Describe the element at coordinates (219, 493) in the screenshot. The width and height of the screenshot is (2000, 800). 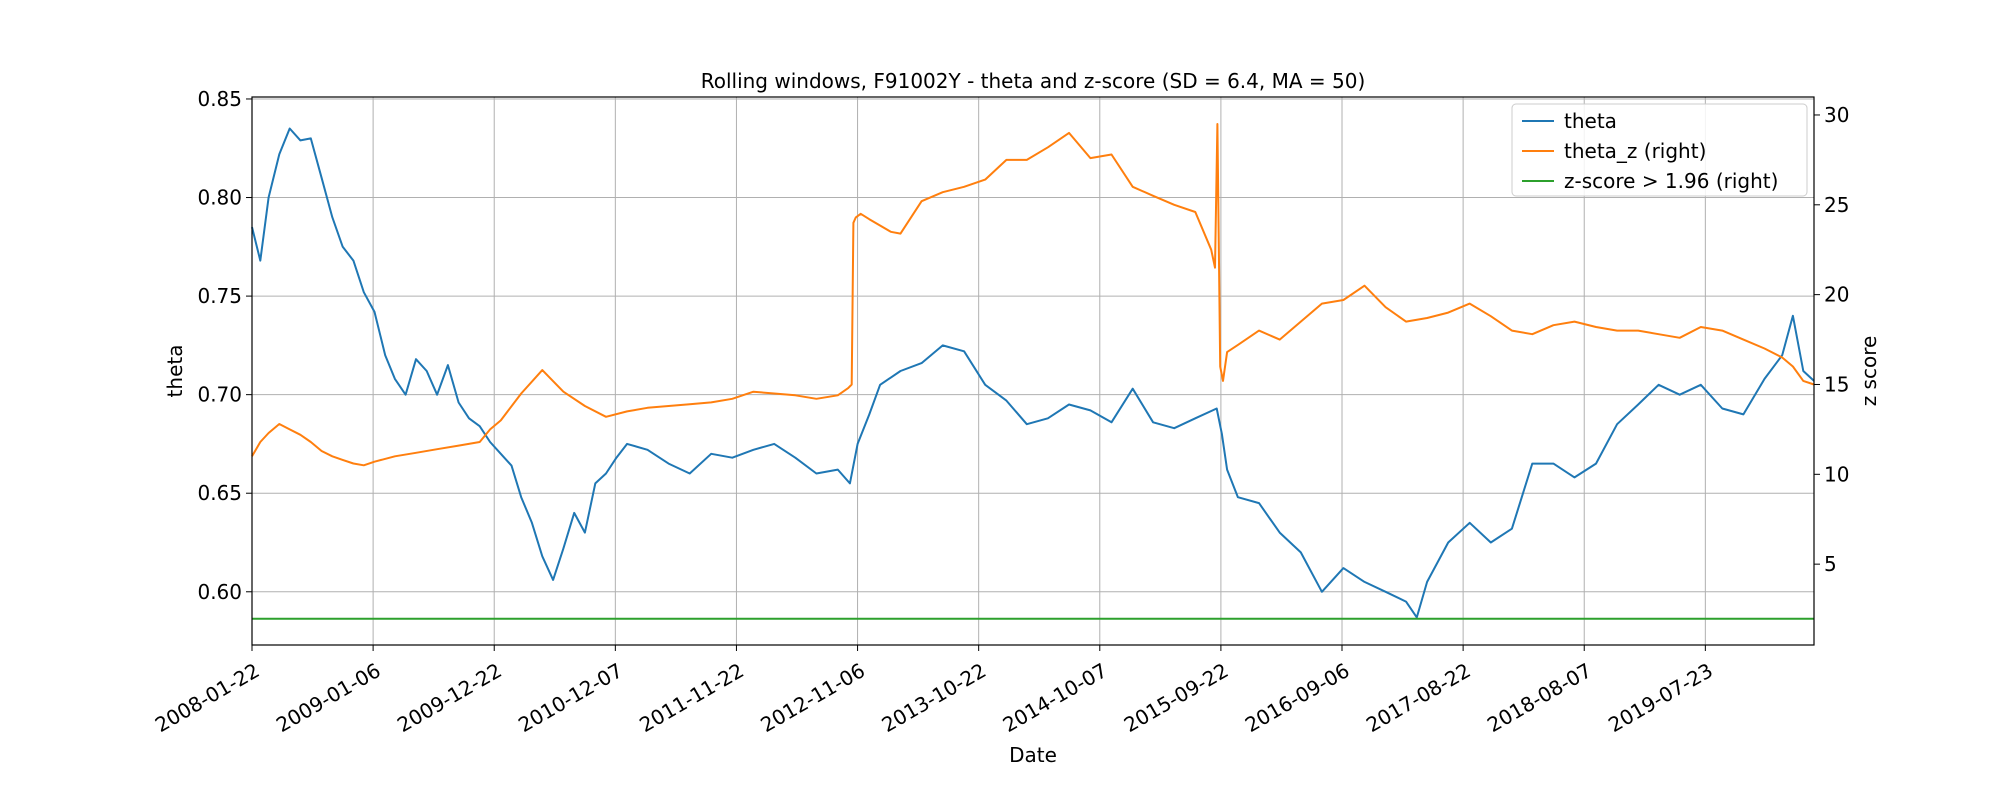
I see `y-tick-label-left: 0.65` at that location.